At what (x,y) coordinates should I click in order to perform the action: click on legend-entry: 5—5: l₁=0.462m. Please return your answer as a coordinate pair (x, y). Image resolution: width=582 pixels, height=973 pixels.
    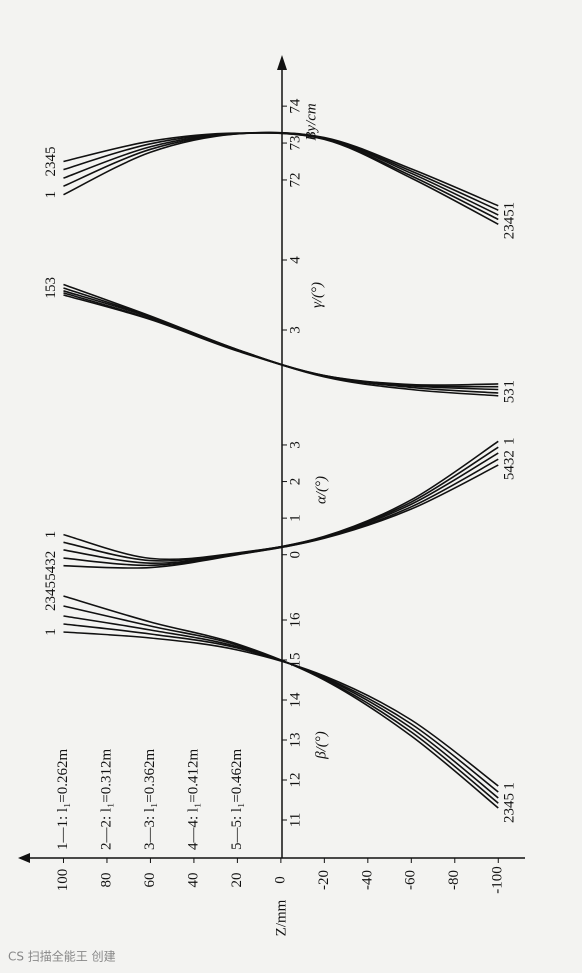
    Looking at the image, I should click on (237, 799).